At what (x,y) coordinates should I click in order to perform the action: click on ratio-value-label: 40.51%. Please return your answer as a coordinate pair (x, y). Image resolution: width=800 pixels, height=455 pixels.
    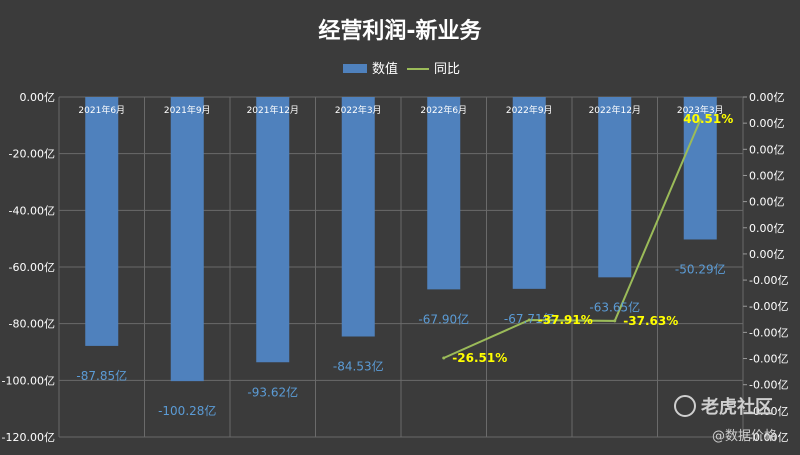
    Looking at the image, I should click on (708, 119).